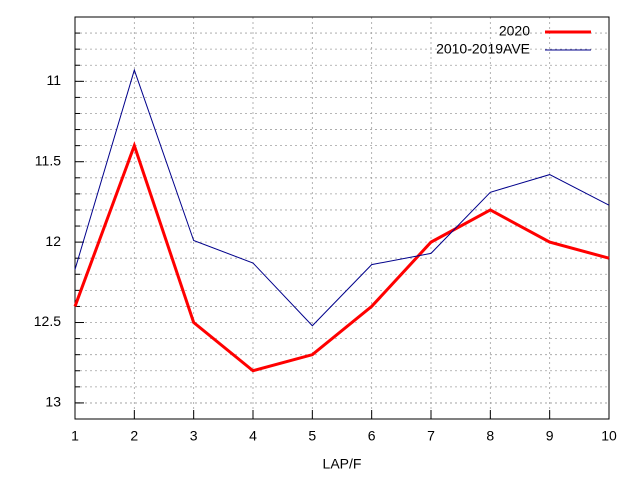 The width and height of the screenshot is (640, 480). Describe the element at coordinates (312, 436) in the screenshot. I see `x-tick-label: 5` at that location.